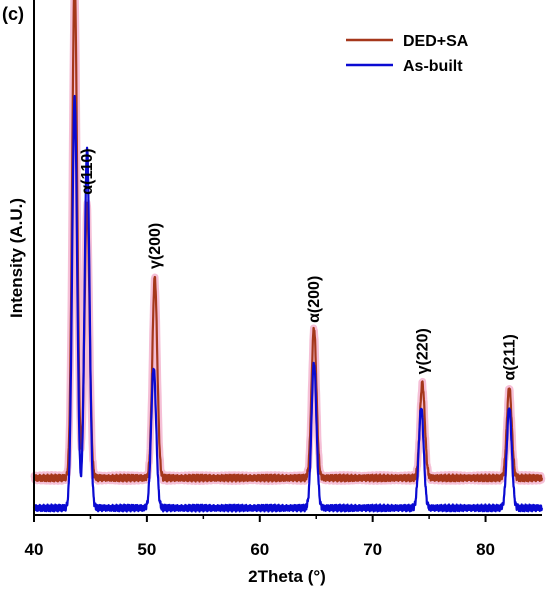 The width and height of the screenshot is (550, 593). What do you see at coordinates (436, 41) in the screenshot?
I see `legend-label: DED+SA` at bounding box center [436, 41].